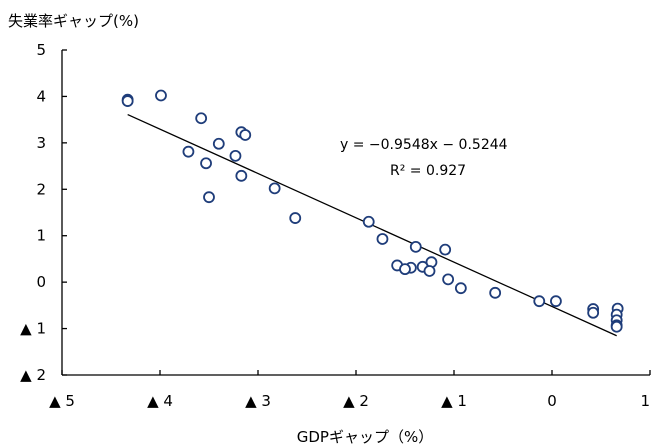 Image resolution: width=654 pixels, height=447 pixels. What do you see at coordinates (41, 236) in the screenshot?
I see `y-tick-label: 1` at bounding box center [41, 236].